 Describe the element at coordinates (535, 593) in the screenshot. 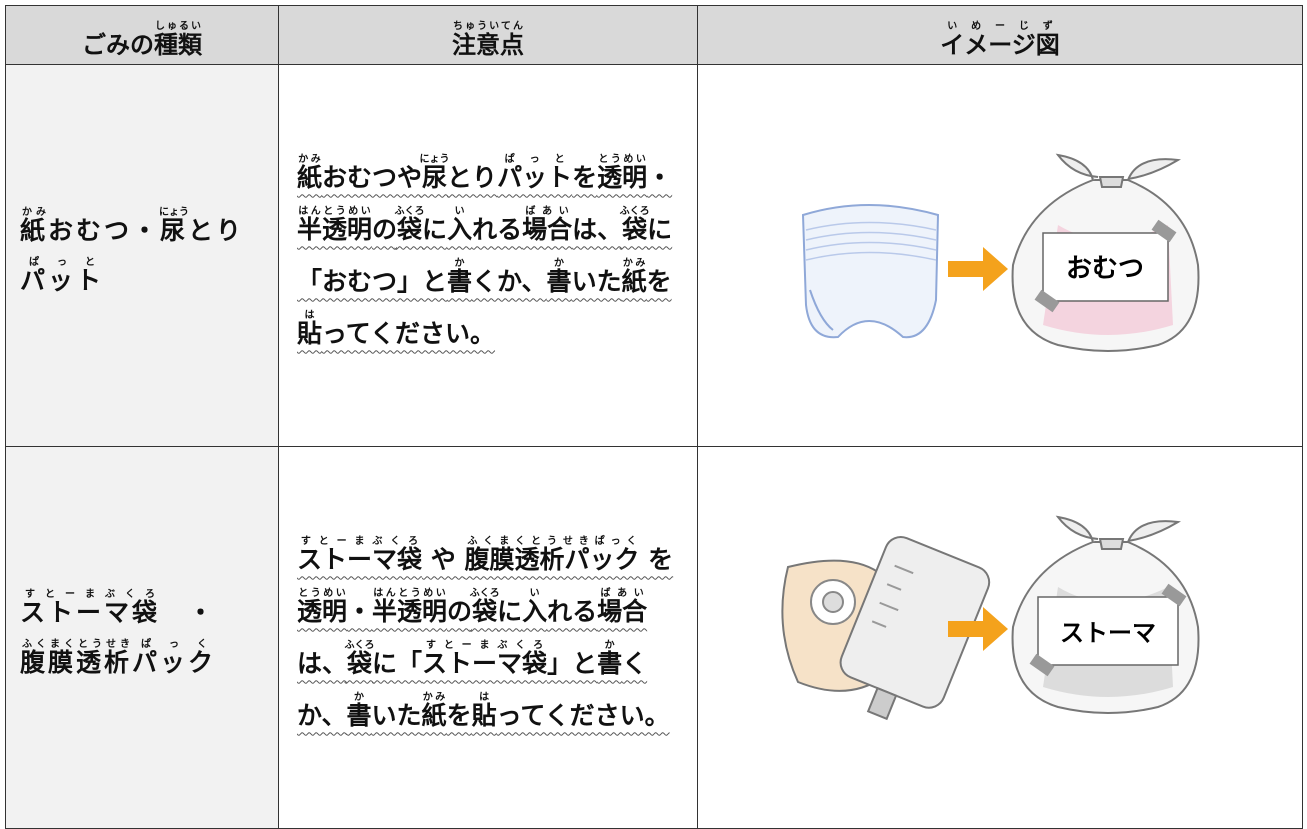

I see `reading: い` at that location.